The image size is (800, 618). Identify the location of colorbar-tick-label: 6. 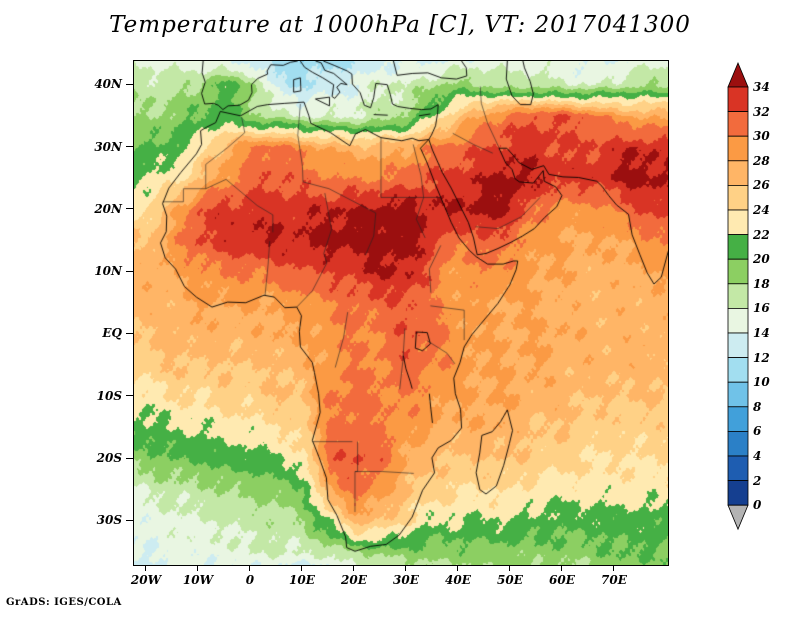
(757, 431).